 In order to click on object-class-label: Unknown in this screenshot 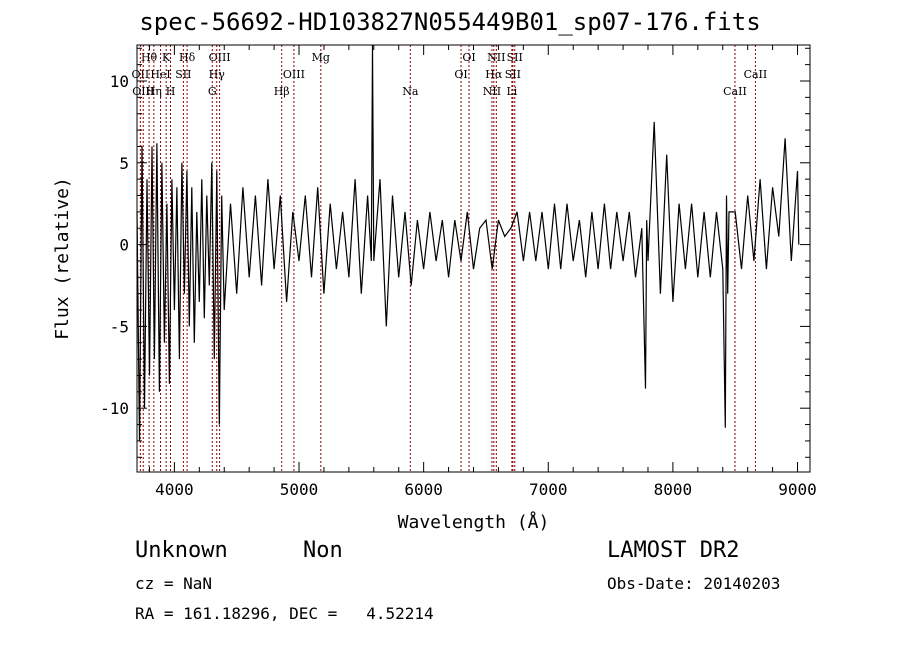, I will do `click(181, 550)`.